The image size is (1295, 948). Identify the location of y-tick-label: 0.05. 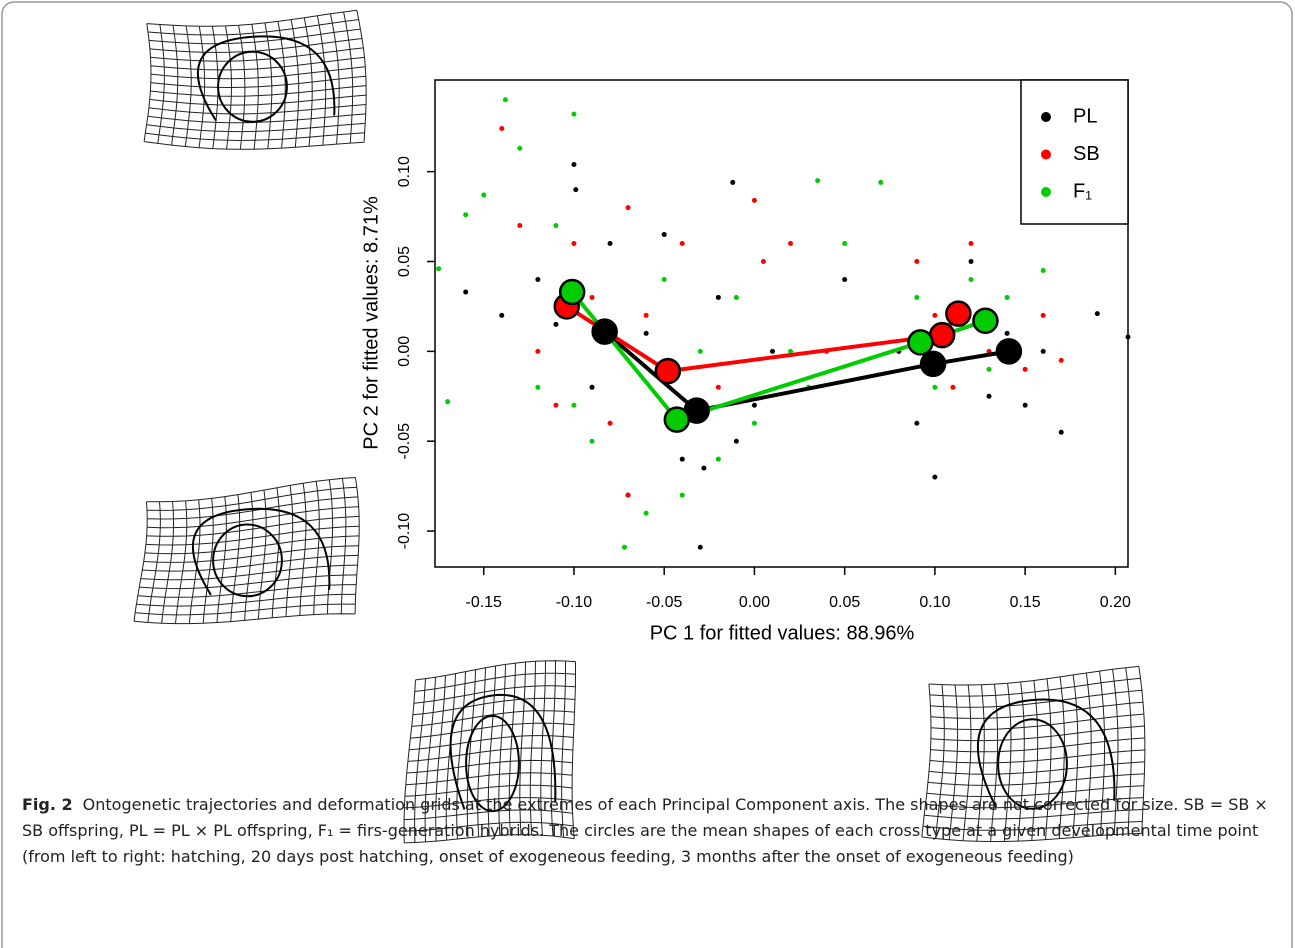
(404, 261).